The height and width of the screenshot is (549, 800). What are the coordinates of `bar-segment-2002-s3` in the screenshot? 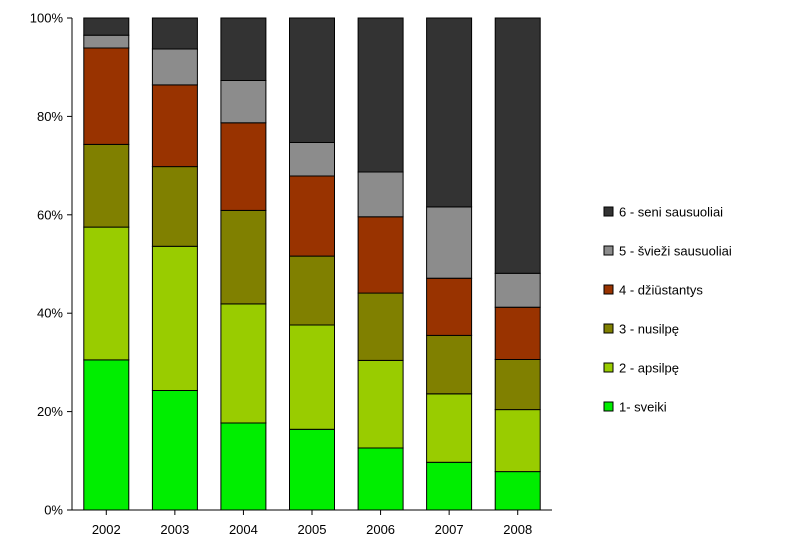 It's located at (106, 185).